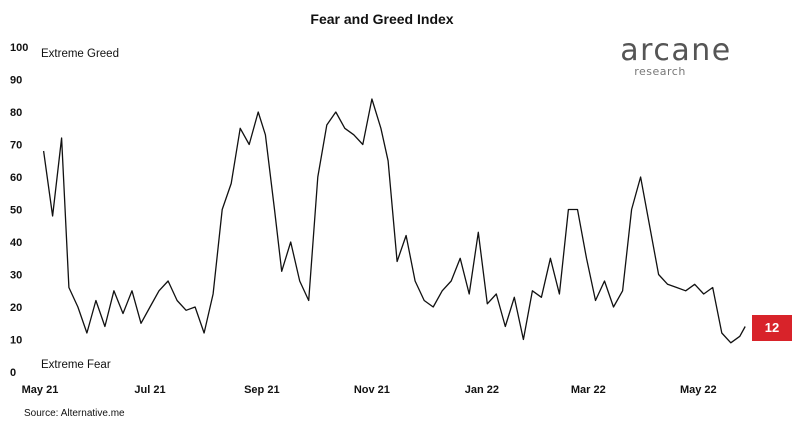 The height and width of the screenshot is (428, 800). What do you see at coordinates (80, 54) in the screenshot?
I see `annotation-extreme-greed: Extreme Greed` at bounding box center [80, 54].